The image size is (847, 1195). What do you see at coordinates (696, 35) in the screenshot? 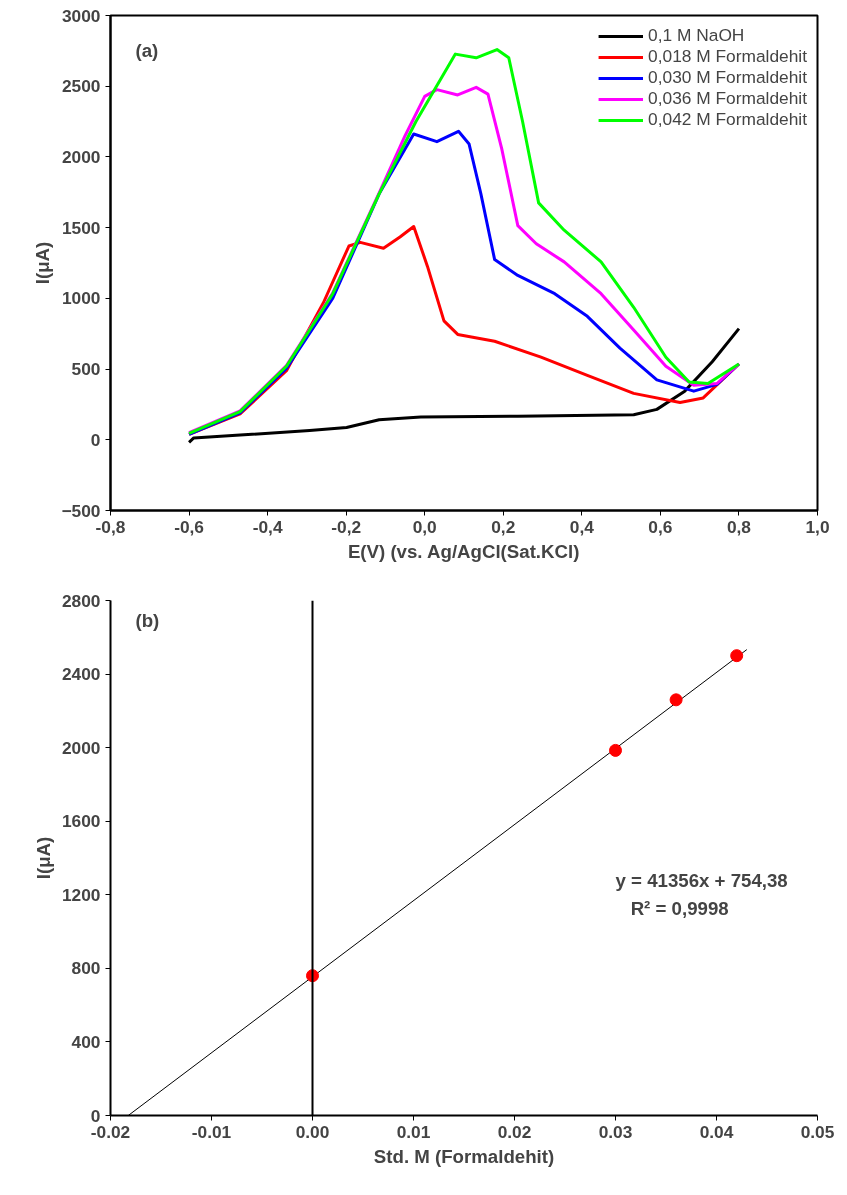
I see `legend-label: 0,1 M NaOH` at bounding box center [696, 35].